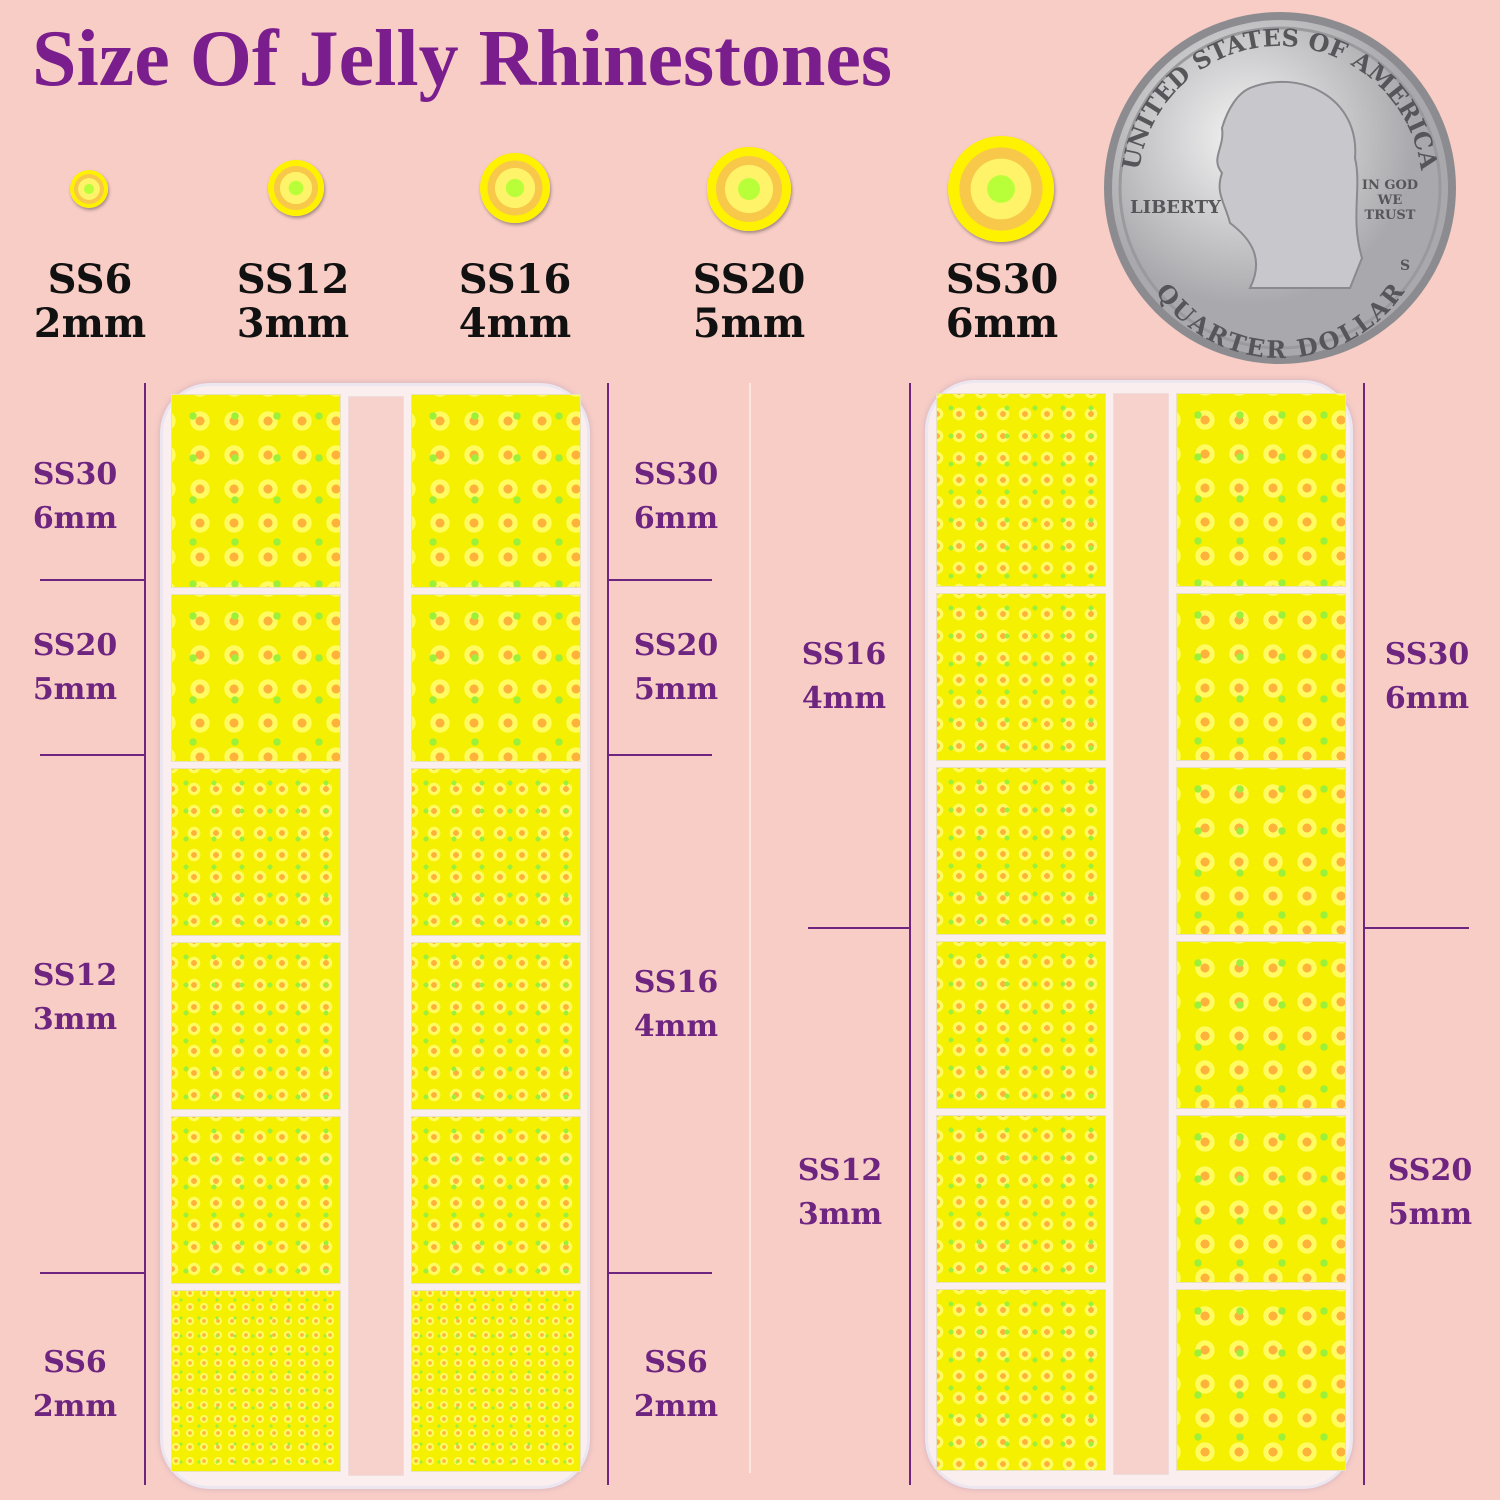 This screenshot has height=1500, width=1500. Describe the element at coordinates (296, 188) in the screenshot. I see `rhinestone-ss12-icon` at that location.